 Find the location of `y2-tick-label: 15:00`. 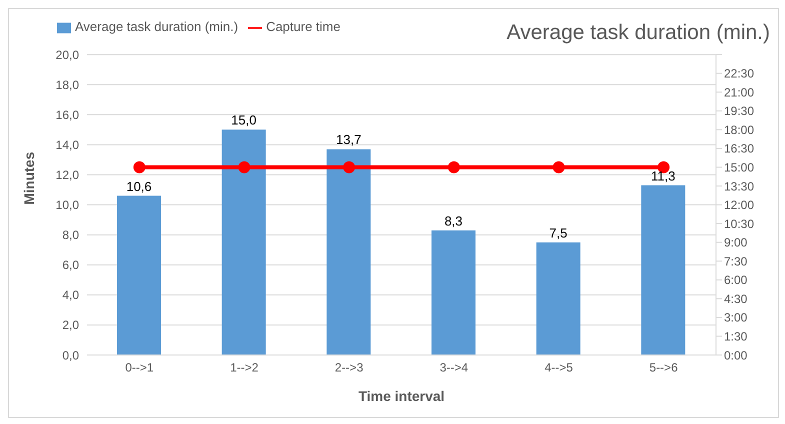

y2-tick-label: 15:00 is located at coordinates (739, 167).